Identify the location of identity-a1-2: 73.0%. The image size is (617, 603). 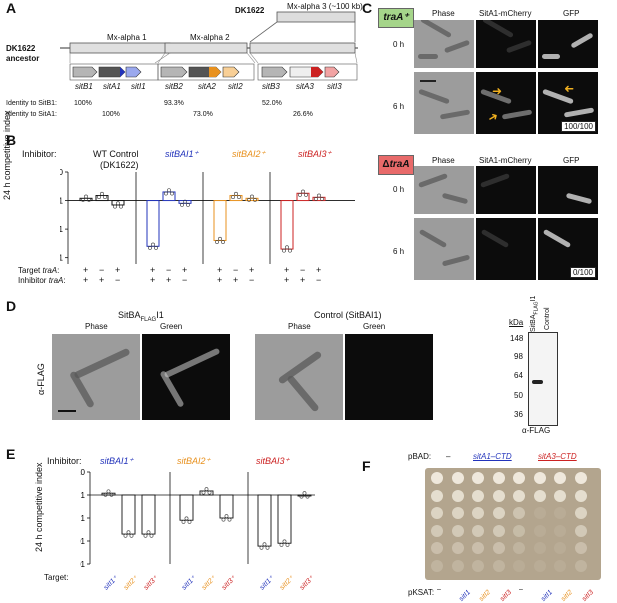
(203, 114).